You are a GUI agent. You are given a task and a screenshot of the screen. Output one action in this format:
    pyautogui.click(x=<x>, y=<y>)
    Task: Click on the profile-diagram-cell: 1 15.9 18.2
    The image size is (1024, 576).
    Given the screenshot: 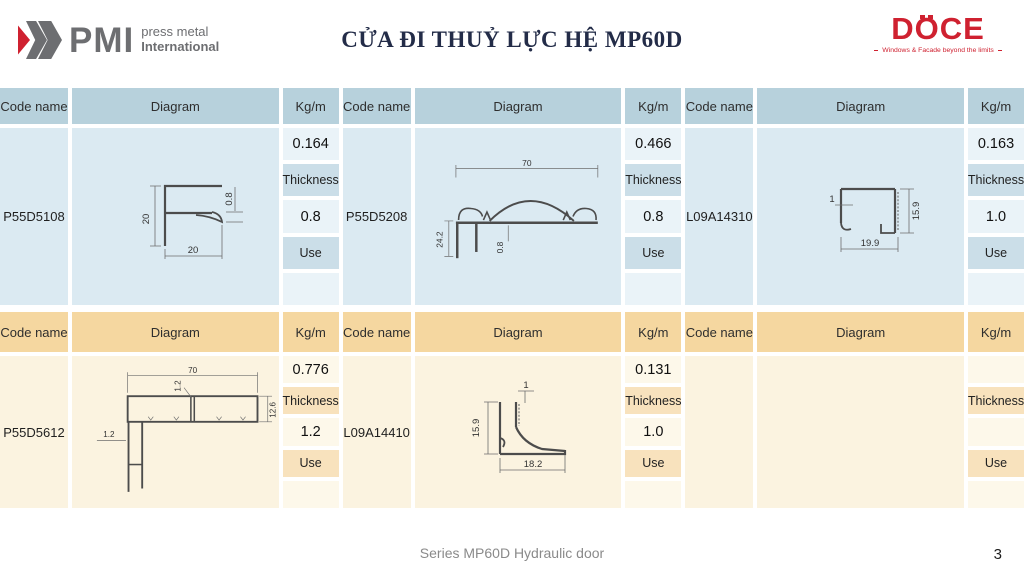 What is the action you would take?
    pyautogui.click(x=518, y=432)
    